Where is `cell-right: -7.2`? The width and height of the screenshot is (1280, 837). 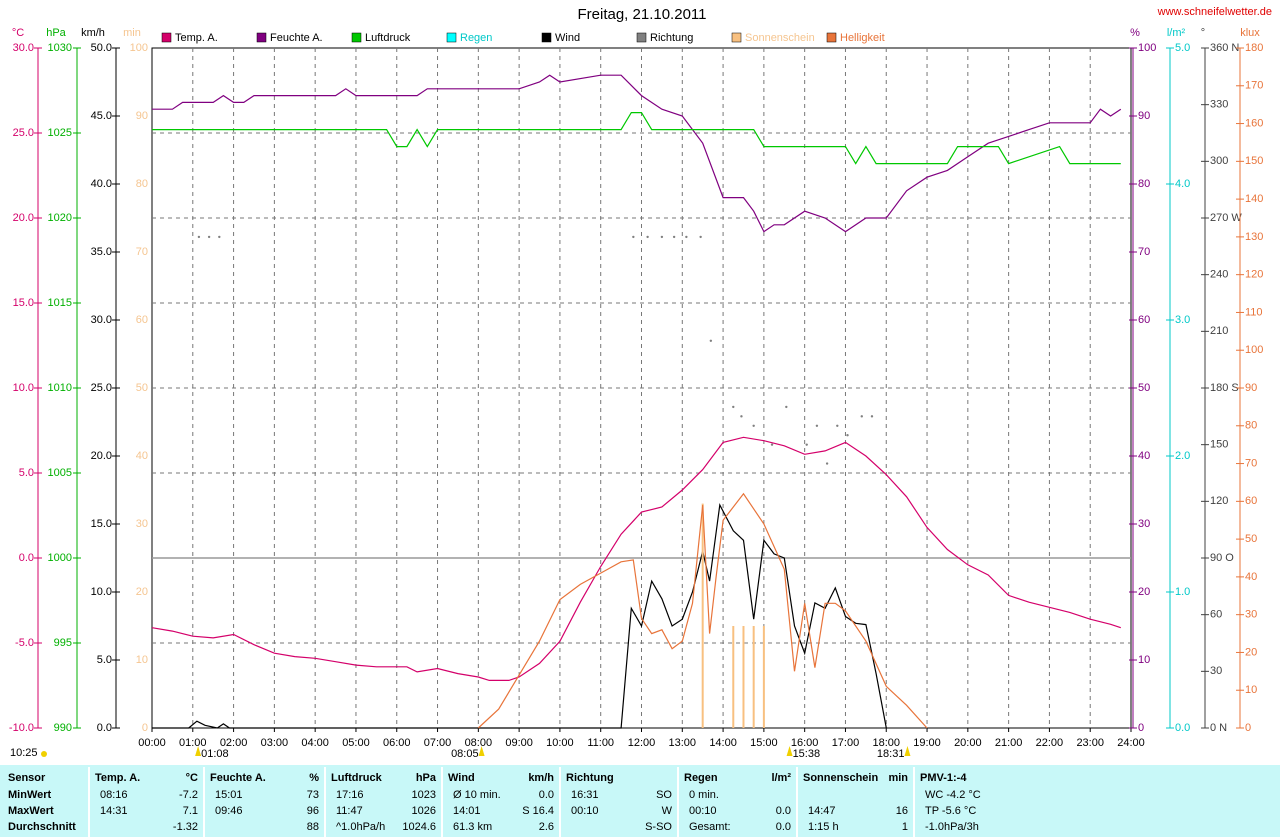
cell-right: -7.2 is located at coordinates (188, 795).